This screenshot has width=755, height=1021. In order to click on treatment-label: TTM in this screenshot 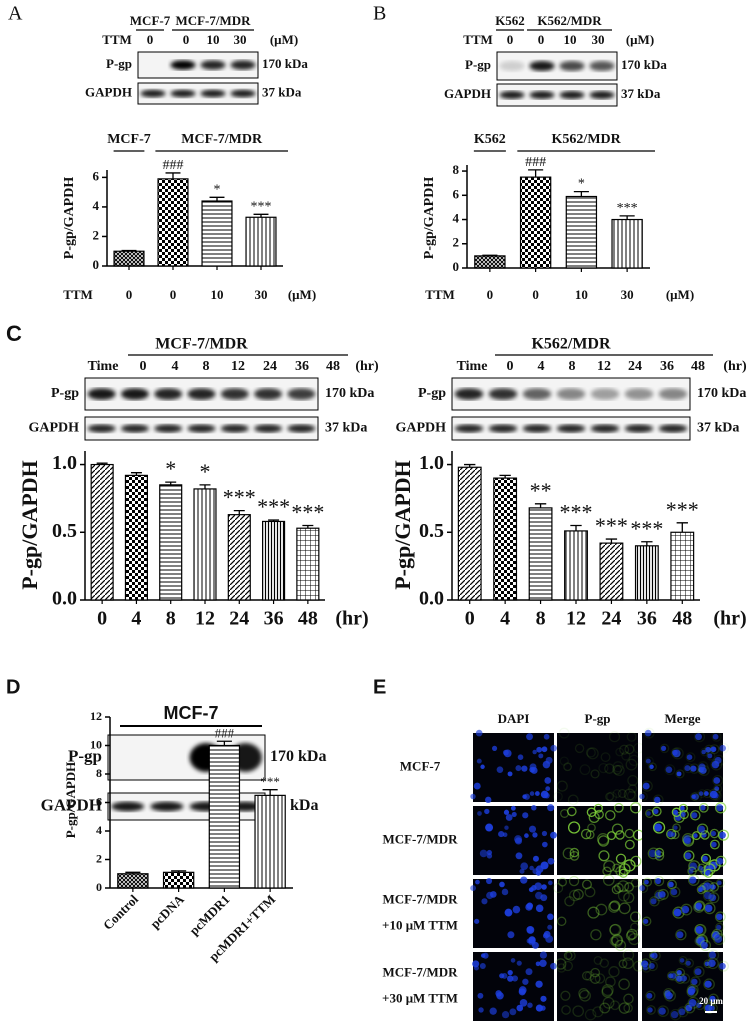, I will do `click(117, 39)`.